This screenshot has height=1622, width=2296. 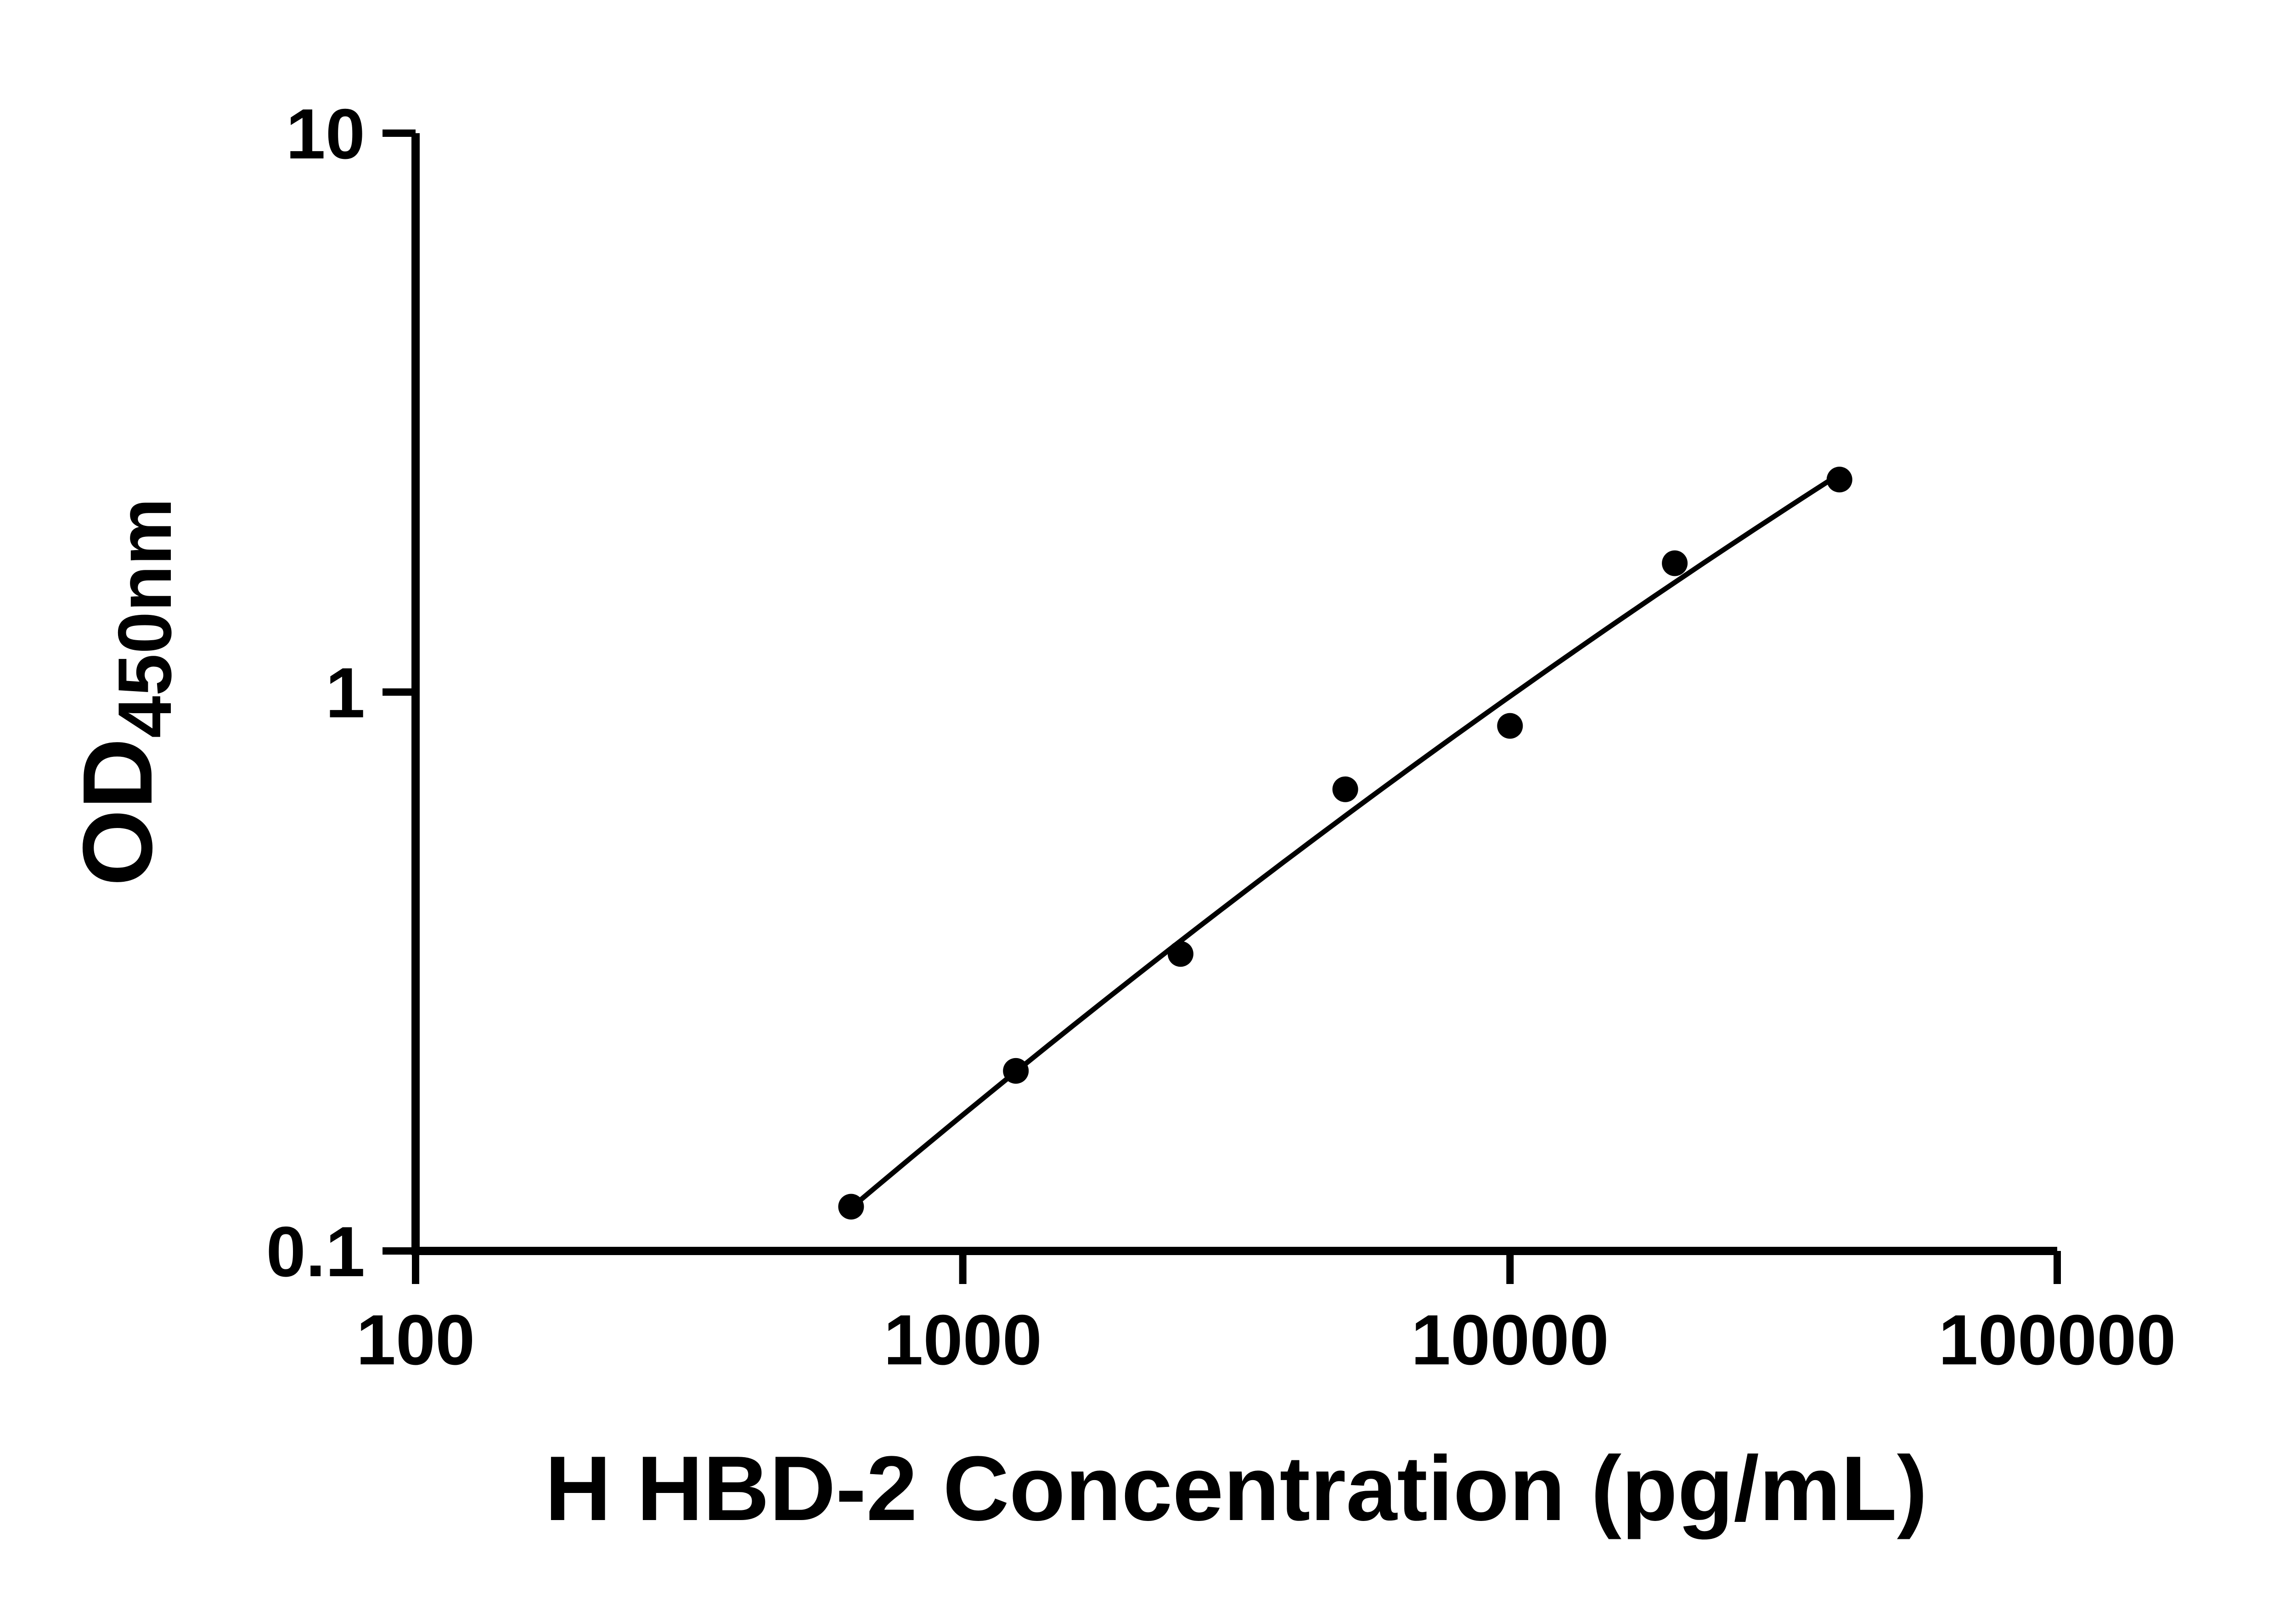 I want to click on x-tick-label: 1000, so click(x=963, y=1340).